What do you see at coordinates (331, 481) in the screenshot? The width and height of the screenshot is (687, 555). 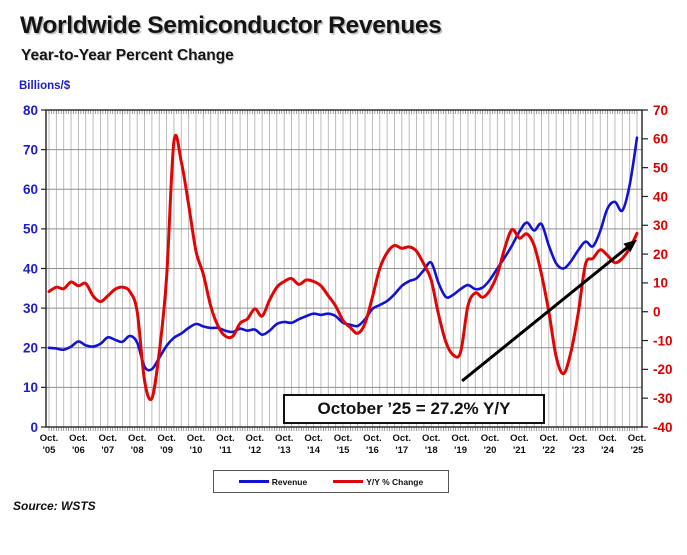 I see `chart-legend: Revenue Y/Y % Change` at bounding box center [331, 481].